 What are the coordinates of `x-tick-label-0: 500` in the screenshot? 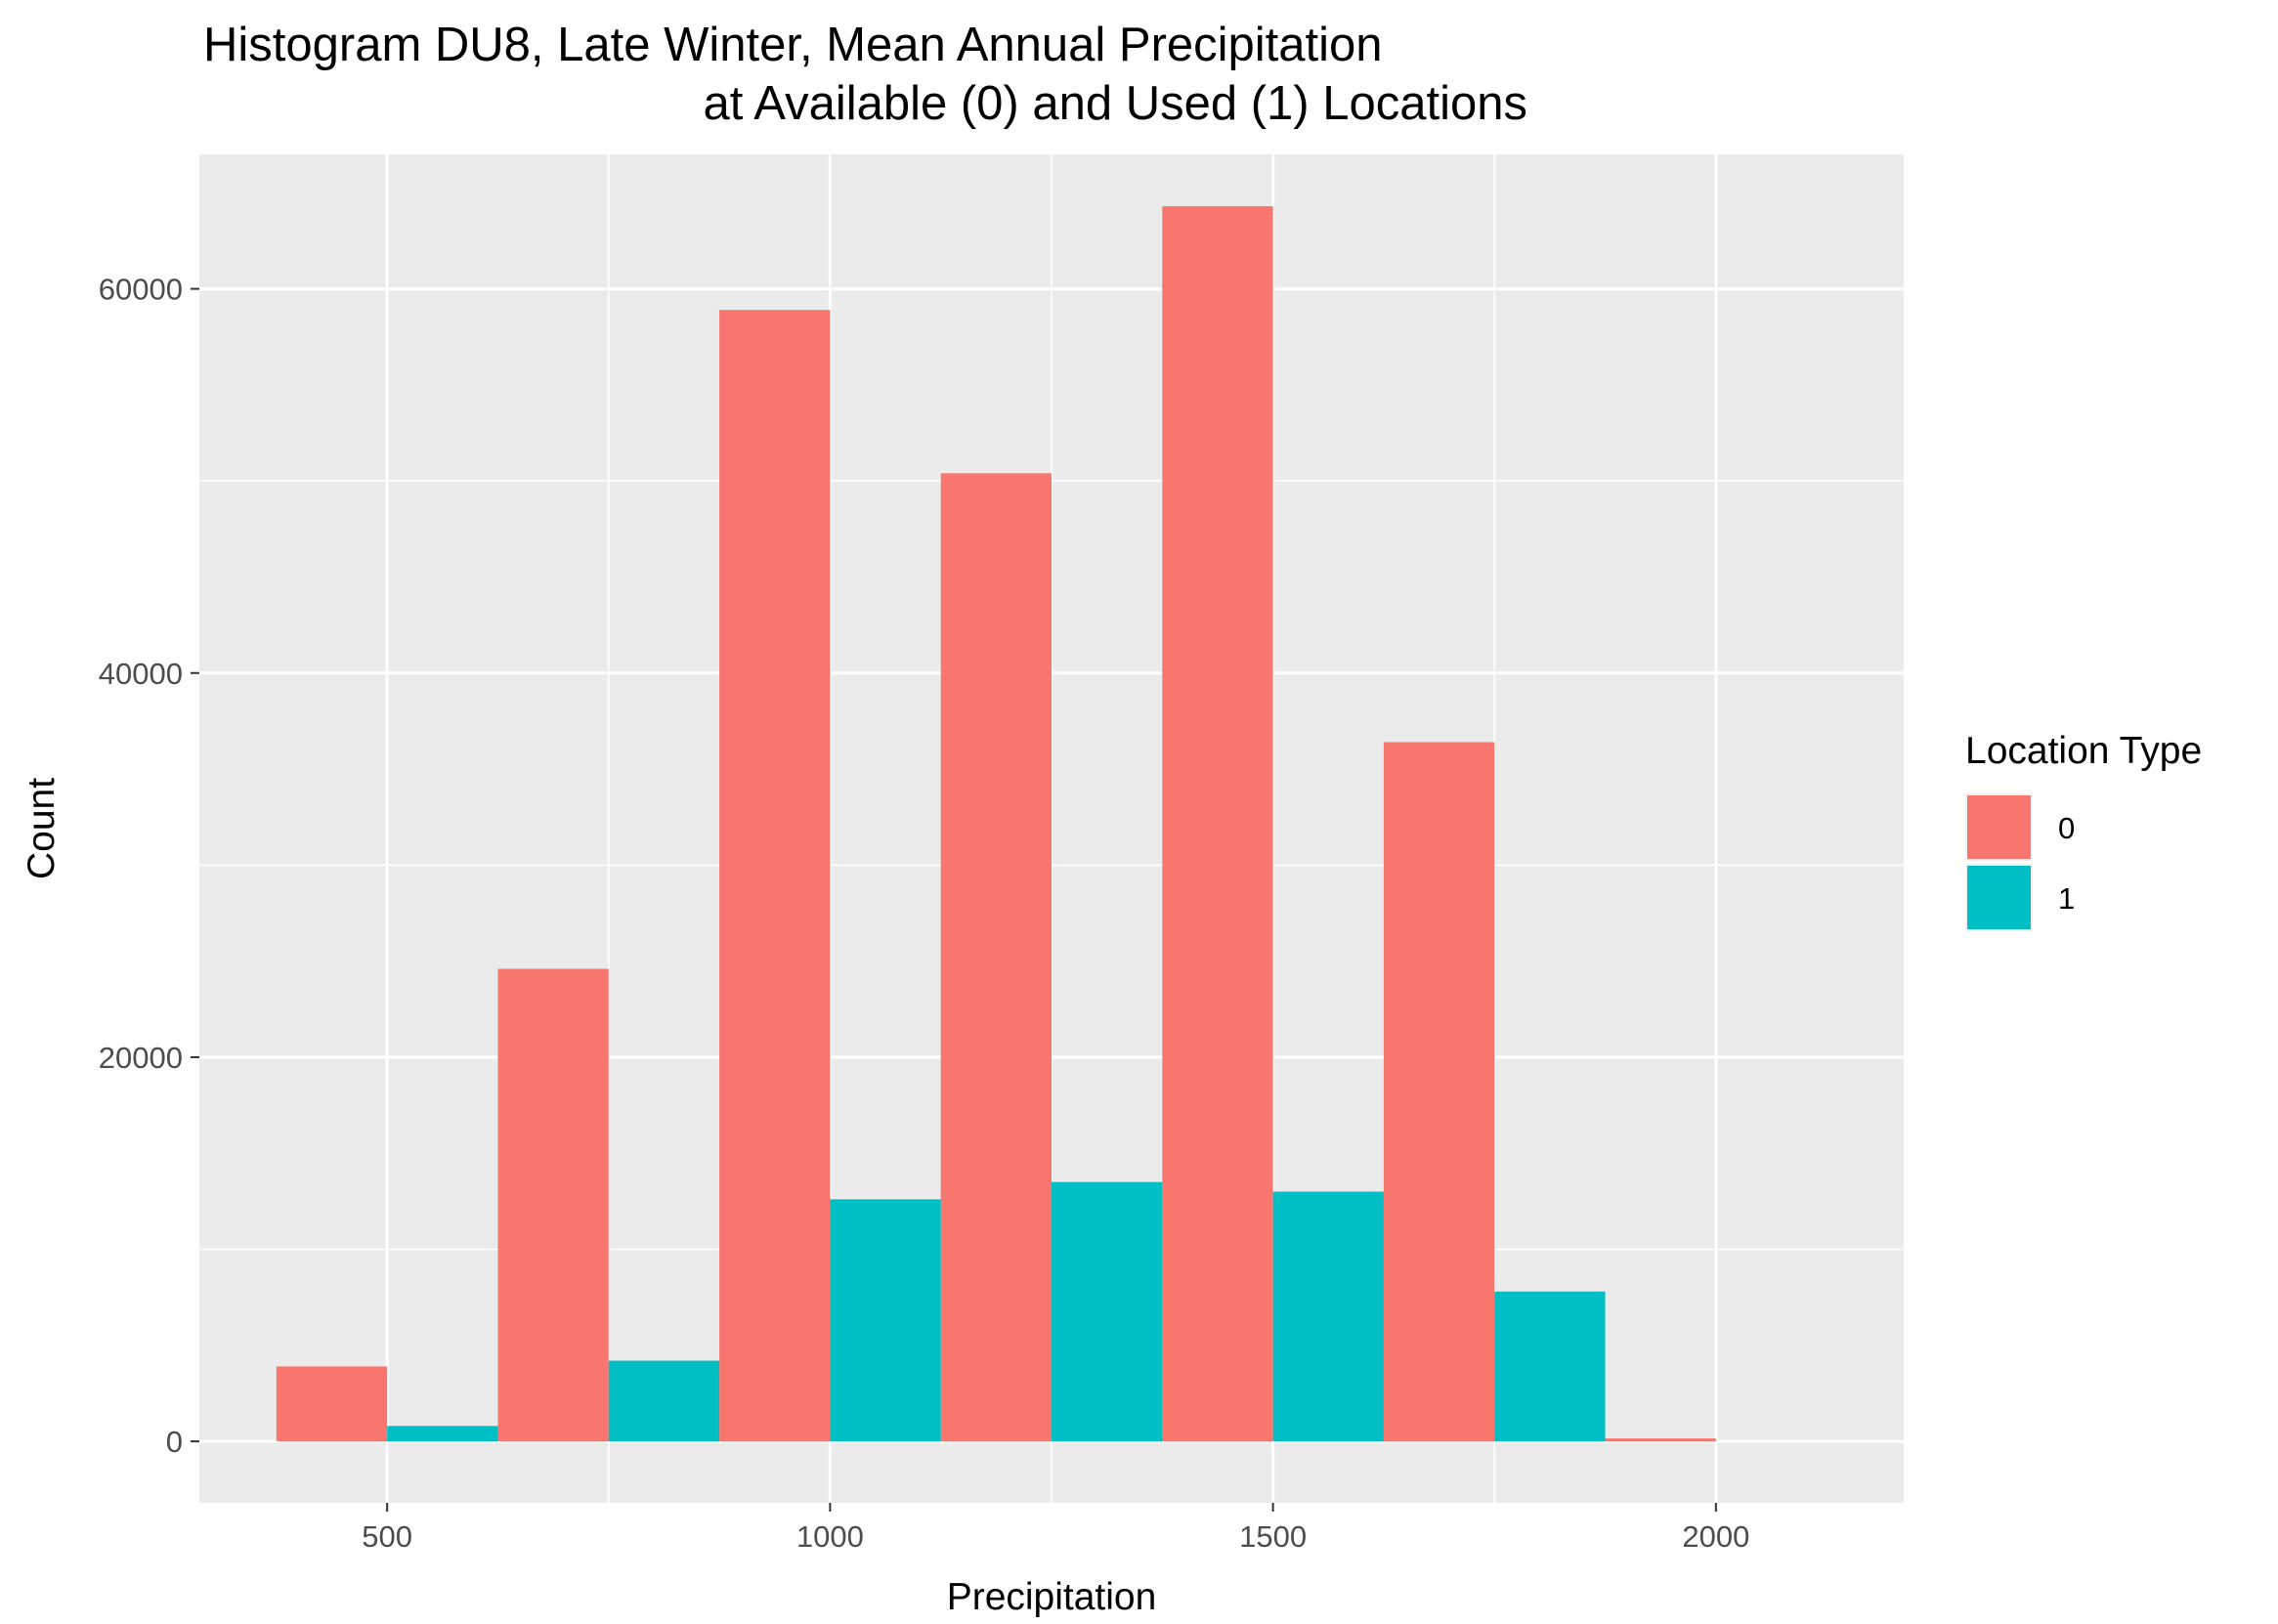 It's located at (387, 1537).